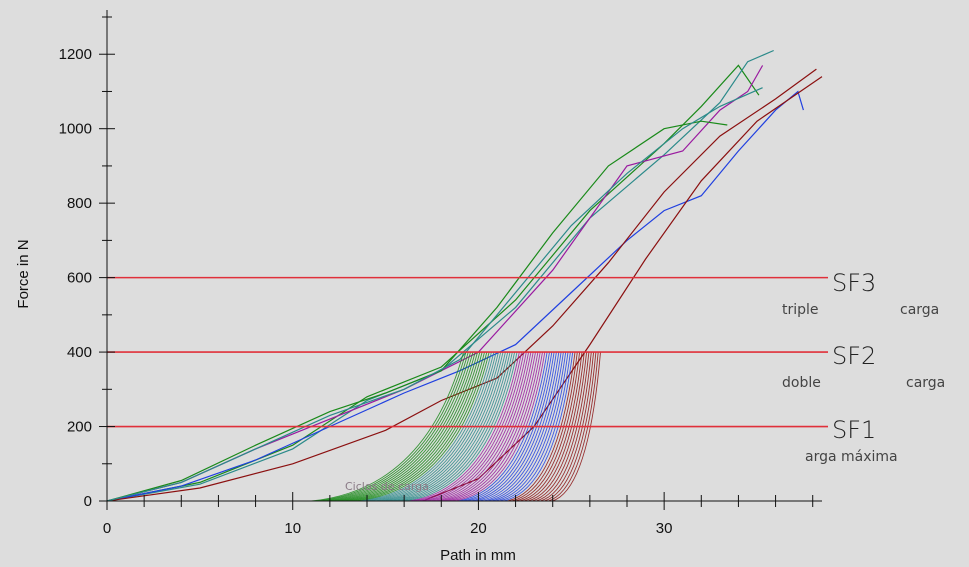  What do you see at coordinates (79, 278) in the screenshot?
I see `y-tick-label-600: 600` at bounding box center [79, 278].